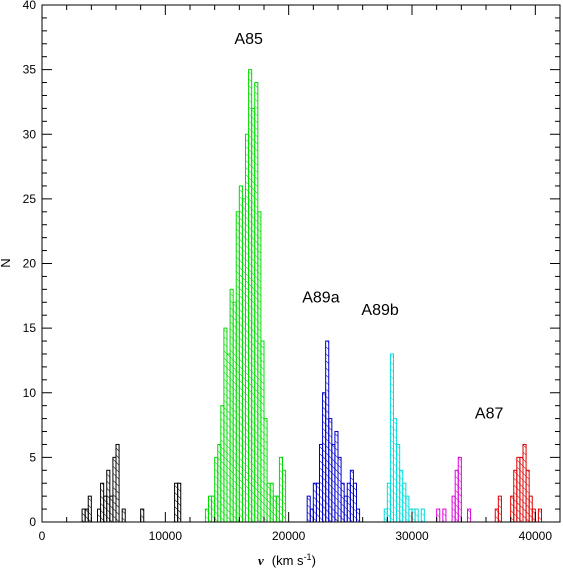 The width and height of the screenshot is (563, 571). Describe the element at coordinates (6, 262) in the screenshot. I see `y-axis-title: N` at that location.